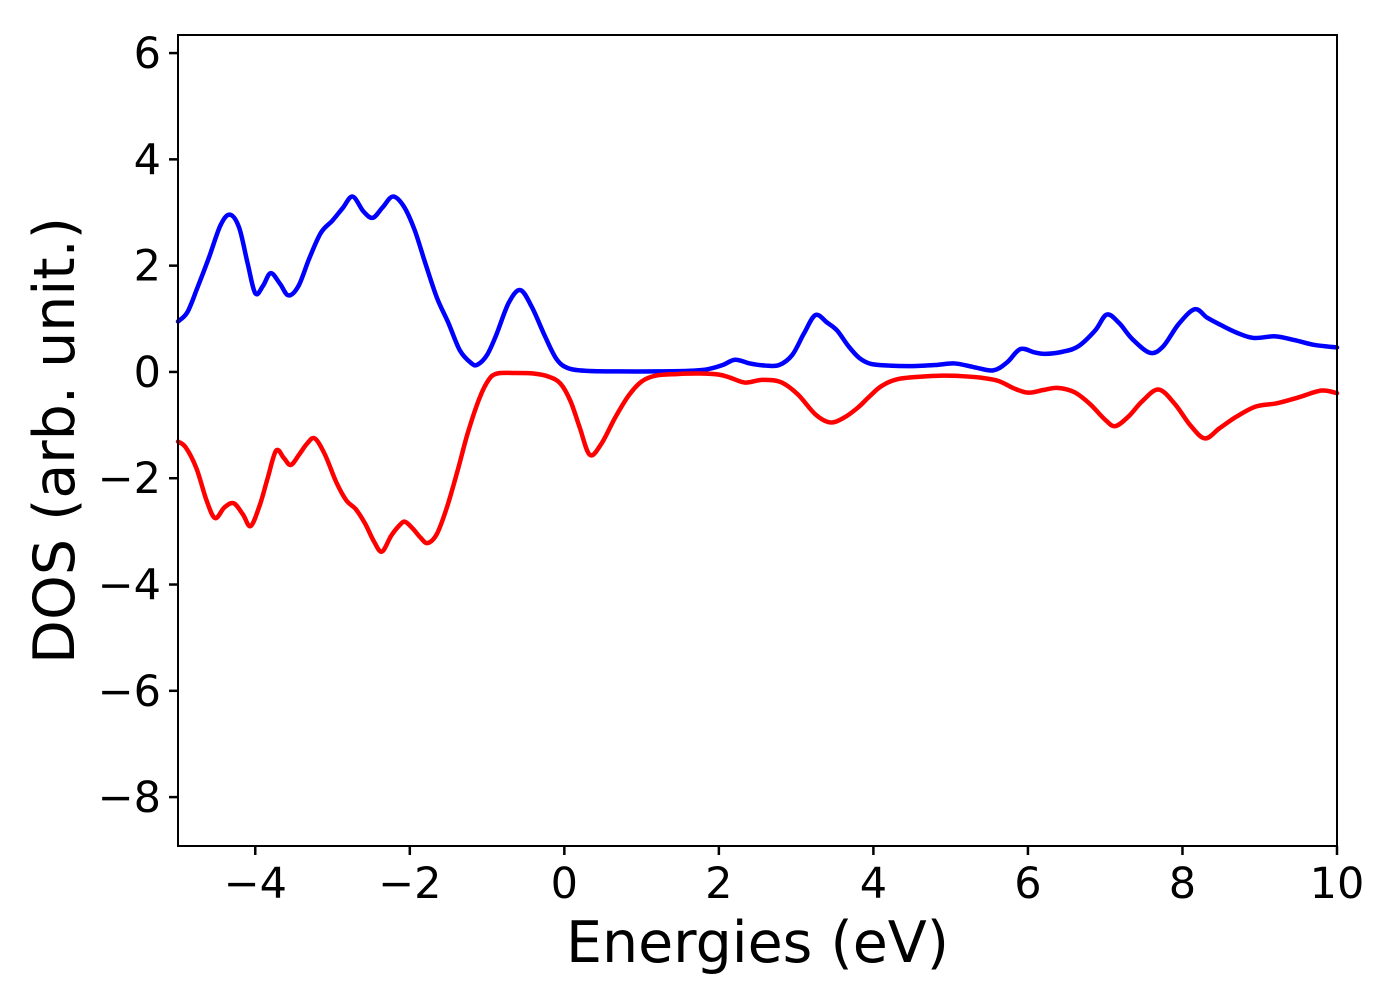  I want to click on x-axis-label: Energies (eV), so click(757, 943).